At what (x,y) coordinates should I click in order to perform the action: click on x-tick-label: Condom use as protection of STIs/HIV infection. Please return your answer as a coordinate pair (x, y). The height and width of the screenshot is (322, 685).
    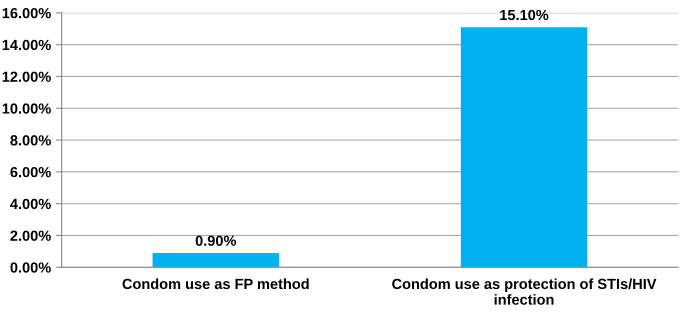
    Looking at the image, I should click on (524, 291).